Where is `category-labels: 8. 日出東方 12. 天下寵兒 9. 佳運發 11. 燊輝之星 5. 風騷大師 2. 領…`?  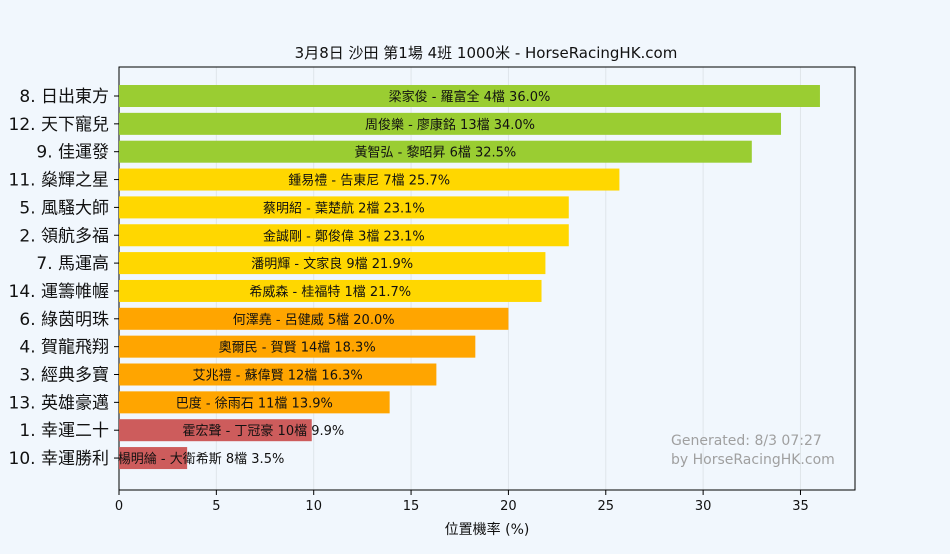
category-labels: 8. 日出東方 12. 天下寵兒 9. 佳運發 11. 燊輝之星 5. 風騷大師 2. 領… is located at coordinates (64, 278).